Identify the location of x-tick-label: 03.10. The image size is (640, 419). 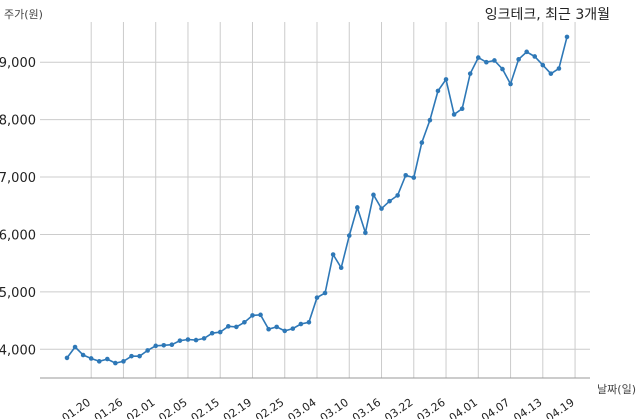
(334, 407).